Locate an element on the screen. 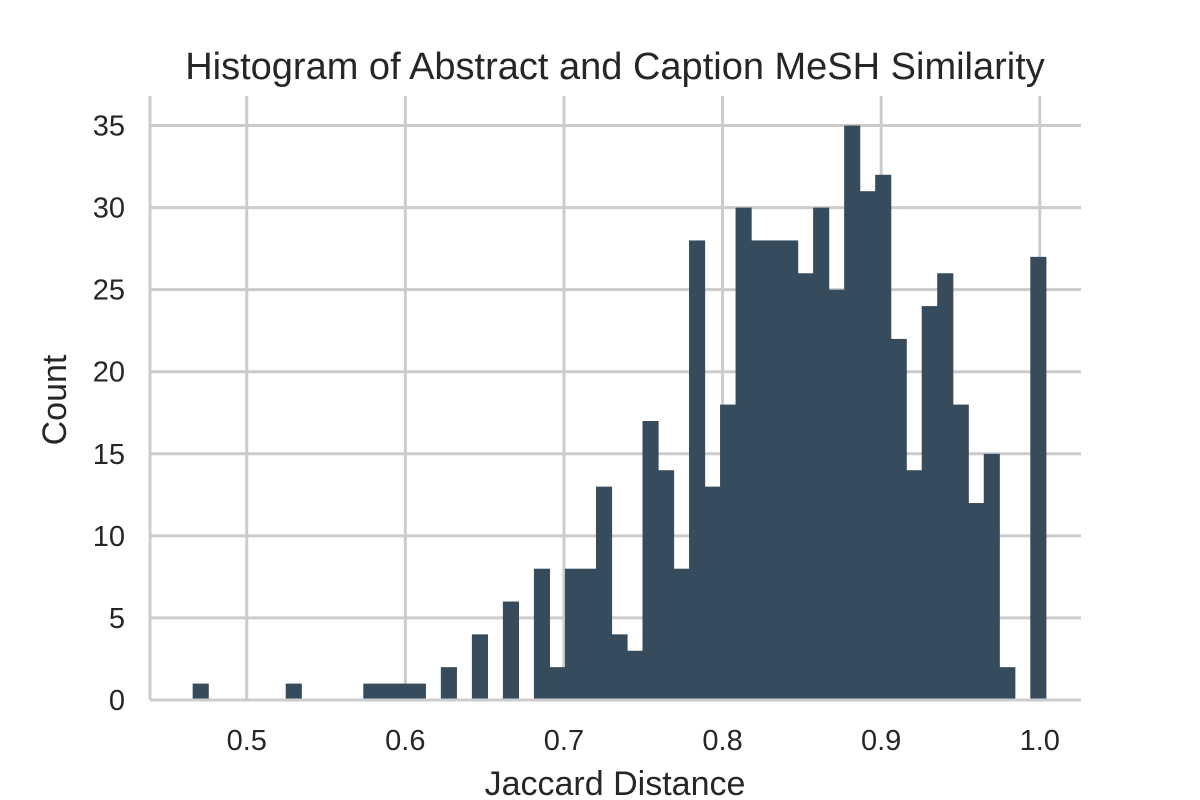  y-axis-label: Count is located at coordinates (55, 399).